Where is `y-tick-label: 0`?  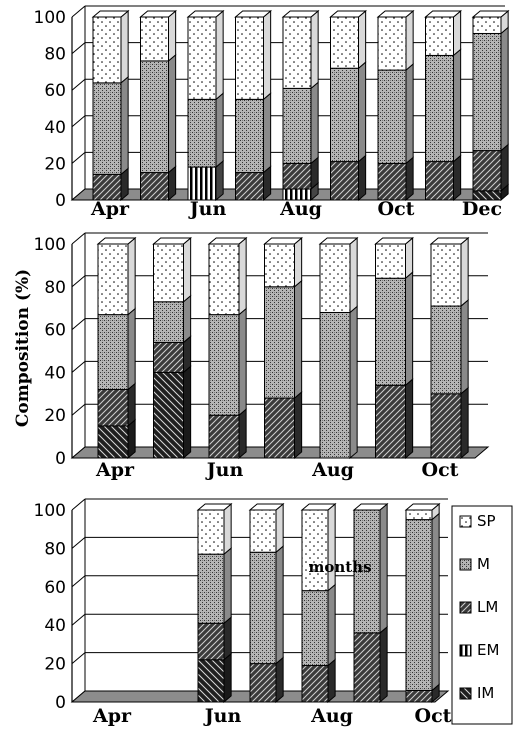
y-tick-label: 0 is located at coordinates (60, 201).